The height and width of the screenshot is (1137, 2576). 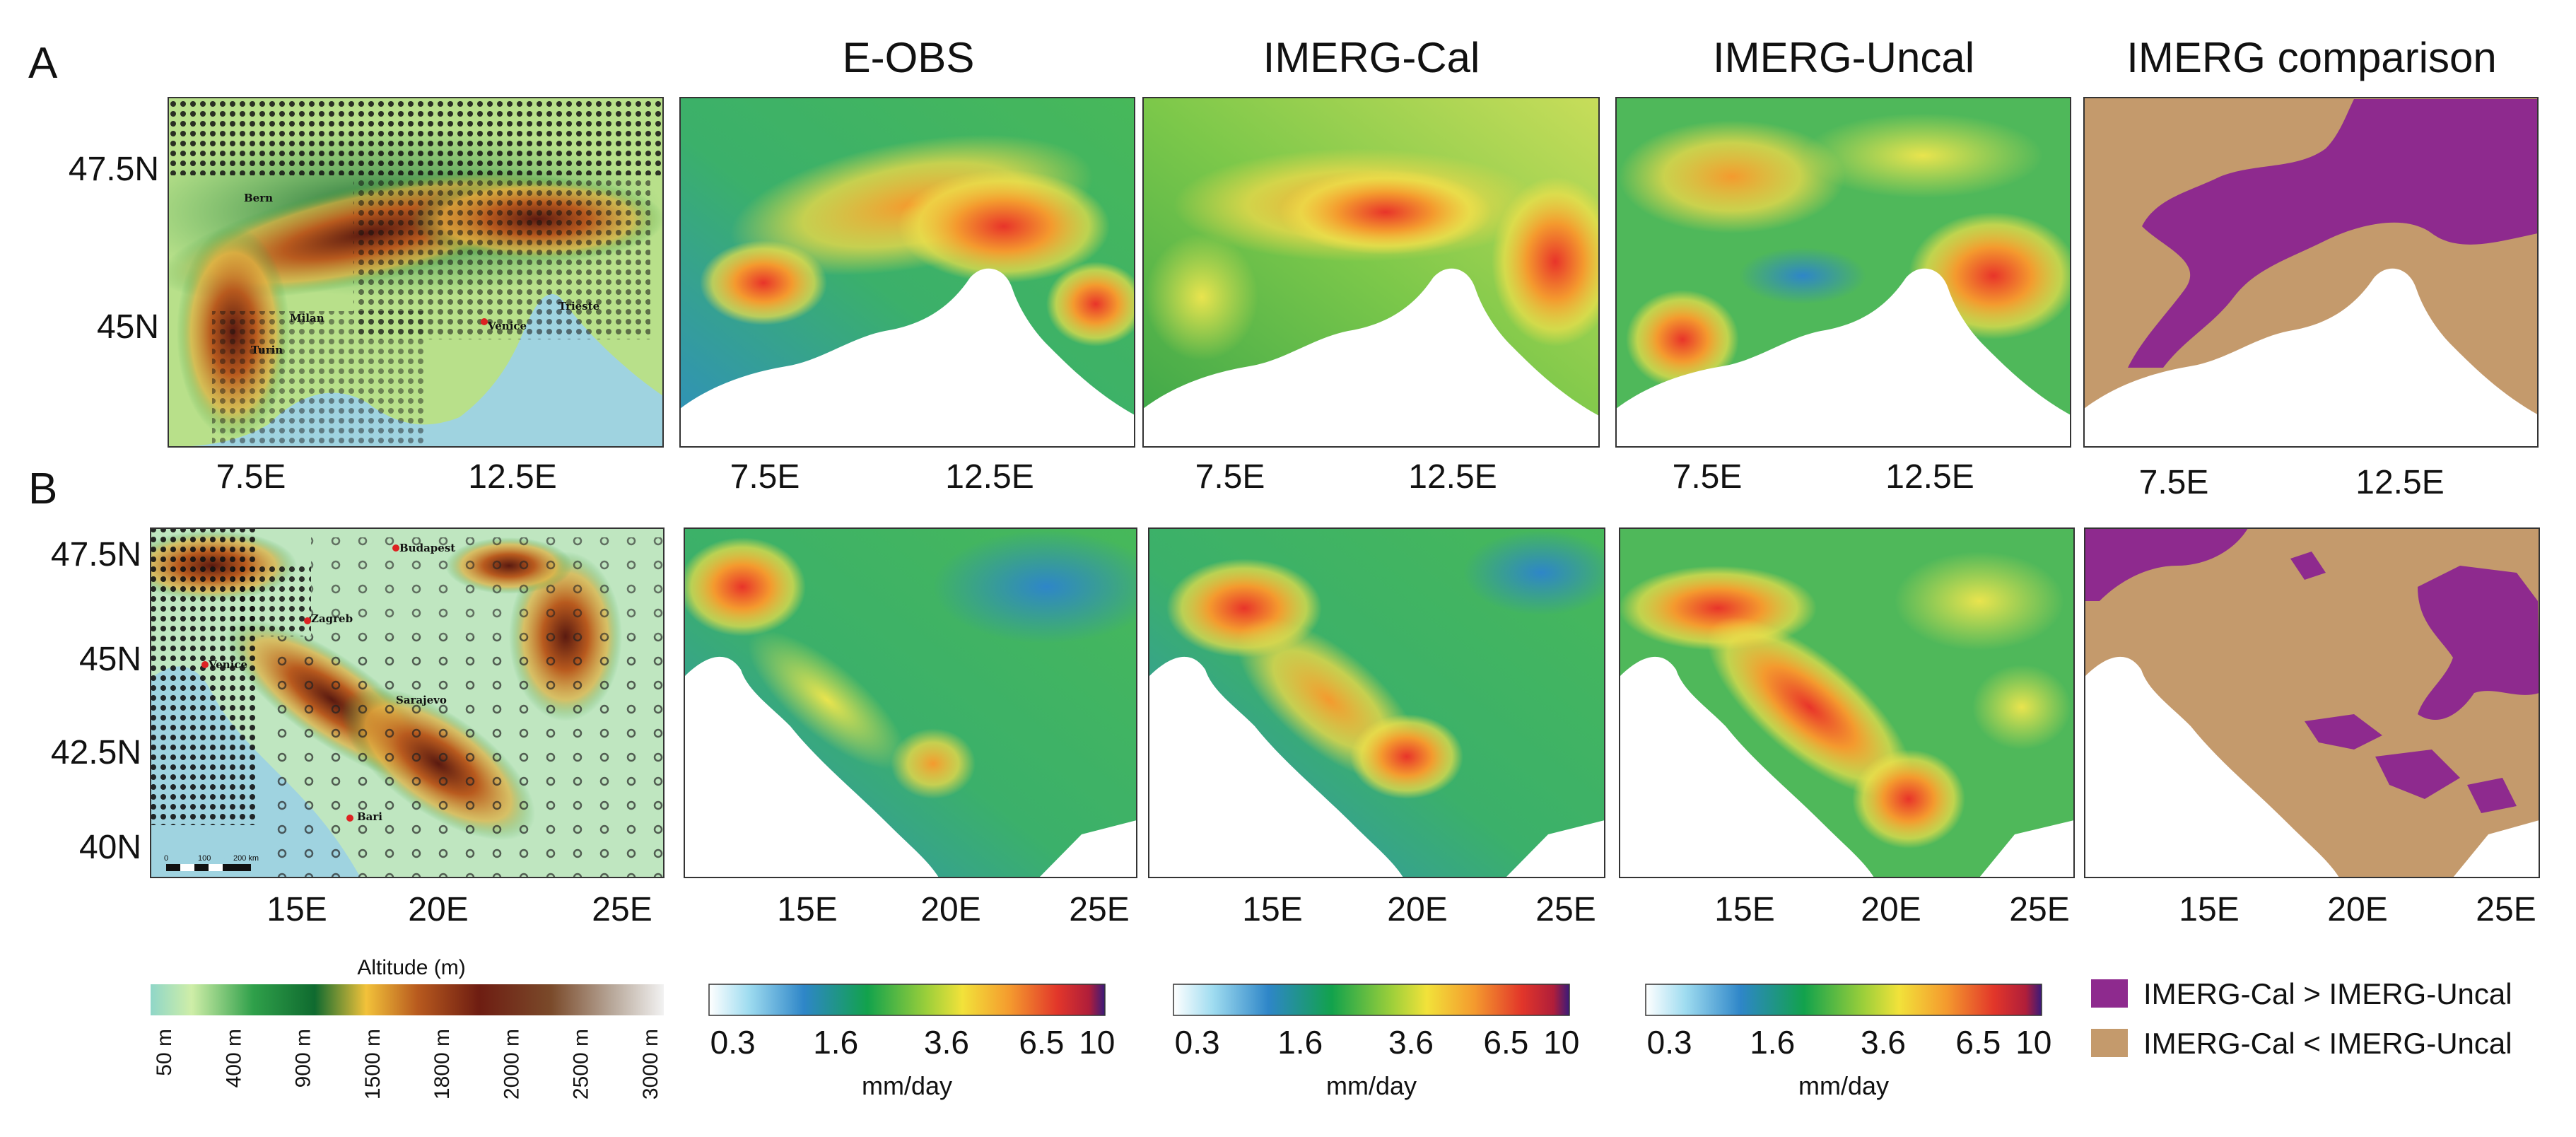 What do you see at coordinates (332, 618) in the screenshot?
I see `city-label: Zagreb` at bounding box center [332, 618].